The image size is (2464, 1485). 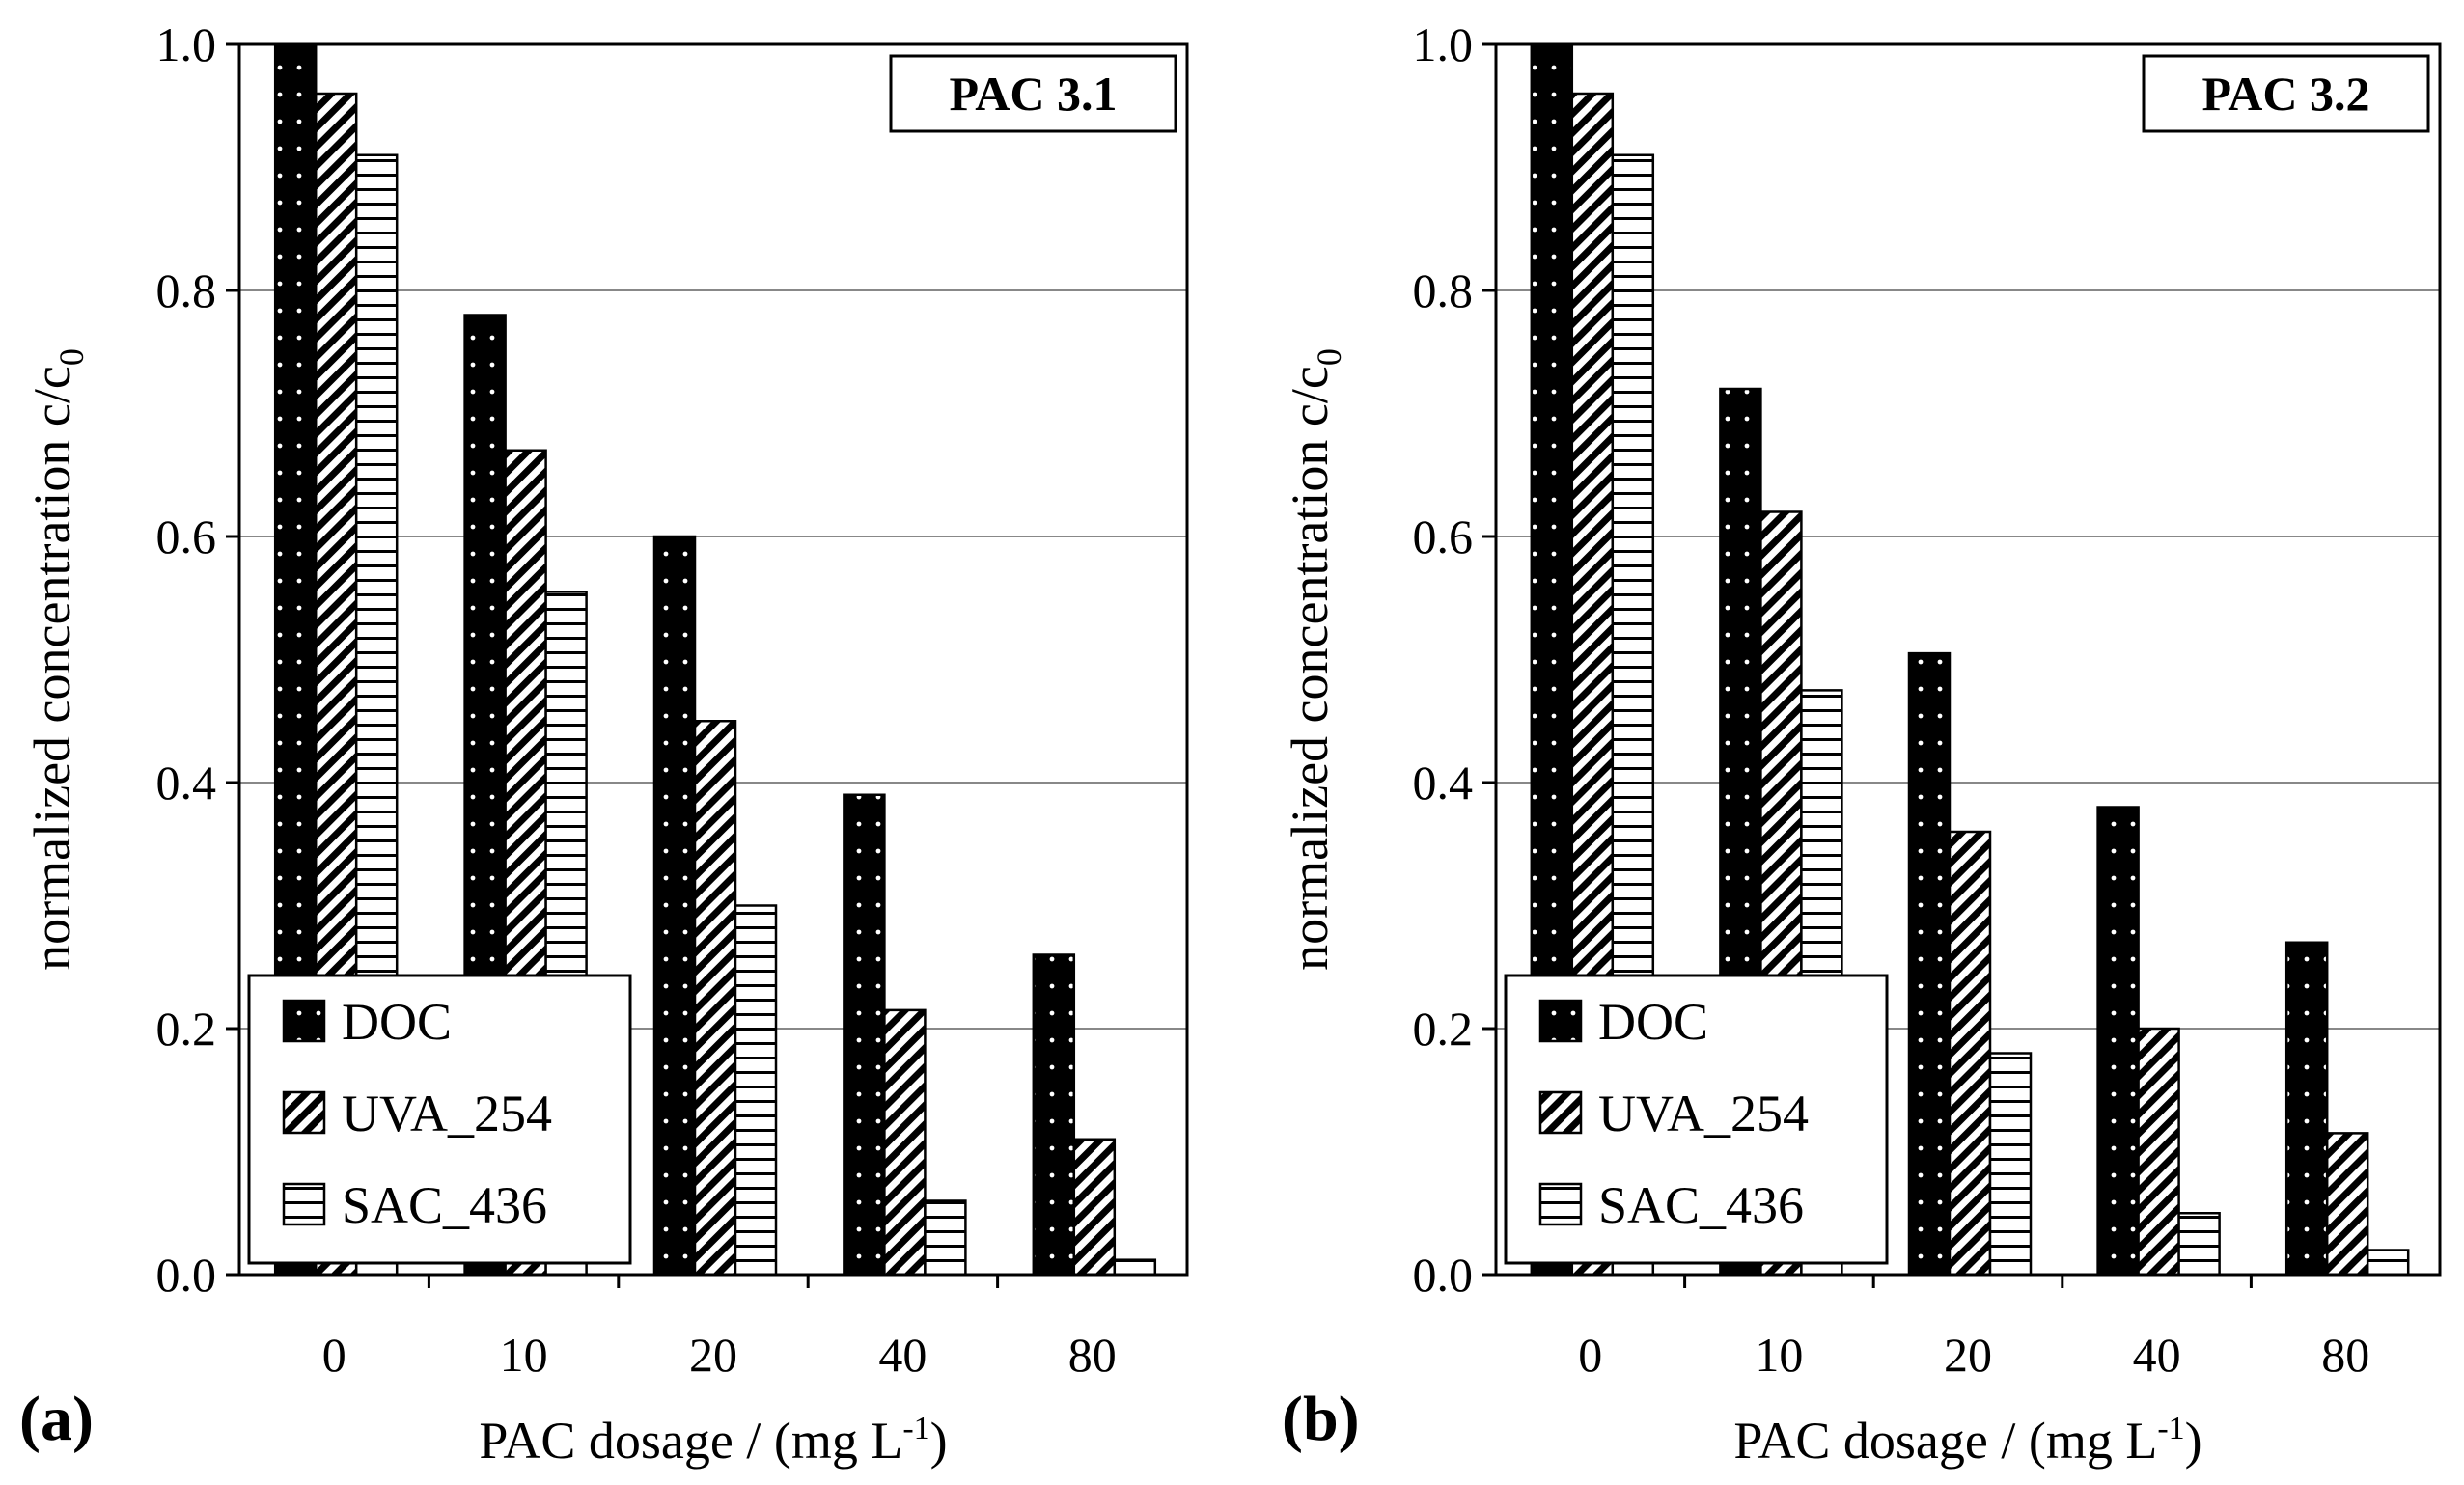 I want to click on panel-title: PAC 3.2, so click(x=2285, y=94).